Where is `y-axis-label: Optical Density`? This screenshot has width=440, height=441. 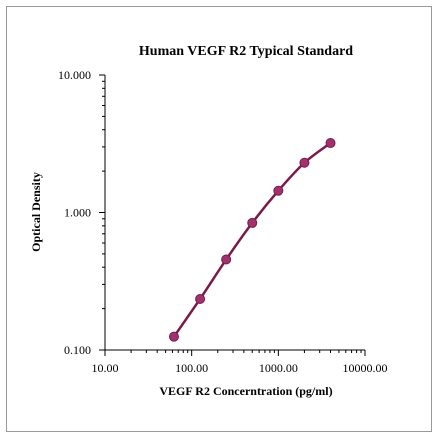
y-axis-label: Optical Density is located at coordinates (36, 212).